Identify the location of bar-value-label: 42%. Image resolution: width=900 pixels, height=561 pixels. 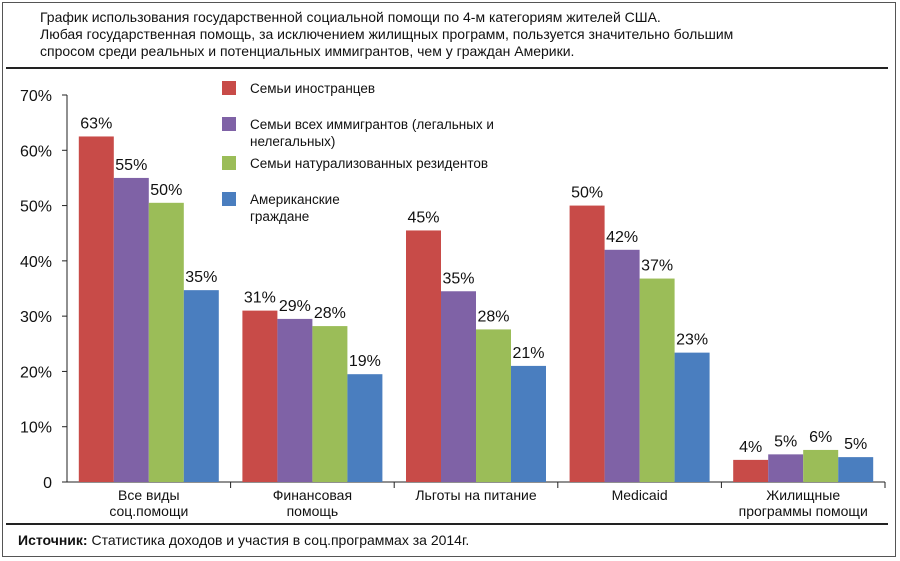
(622, 237).